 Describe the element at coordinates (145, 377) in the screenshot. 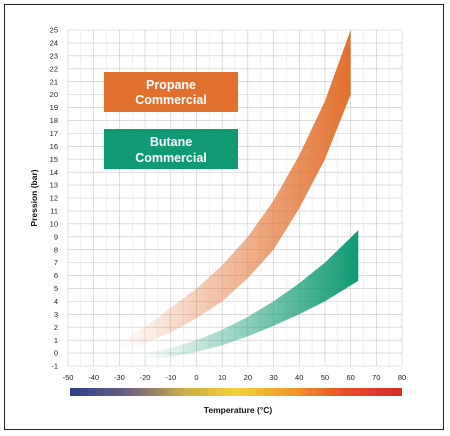

I see `x-tick-label: -20` at that location.